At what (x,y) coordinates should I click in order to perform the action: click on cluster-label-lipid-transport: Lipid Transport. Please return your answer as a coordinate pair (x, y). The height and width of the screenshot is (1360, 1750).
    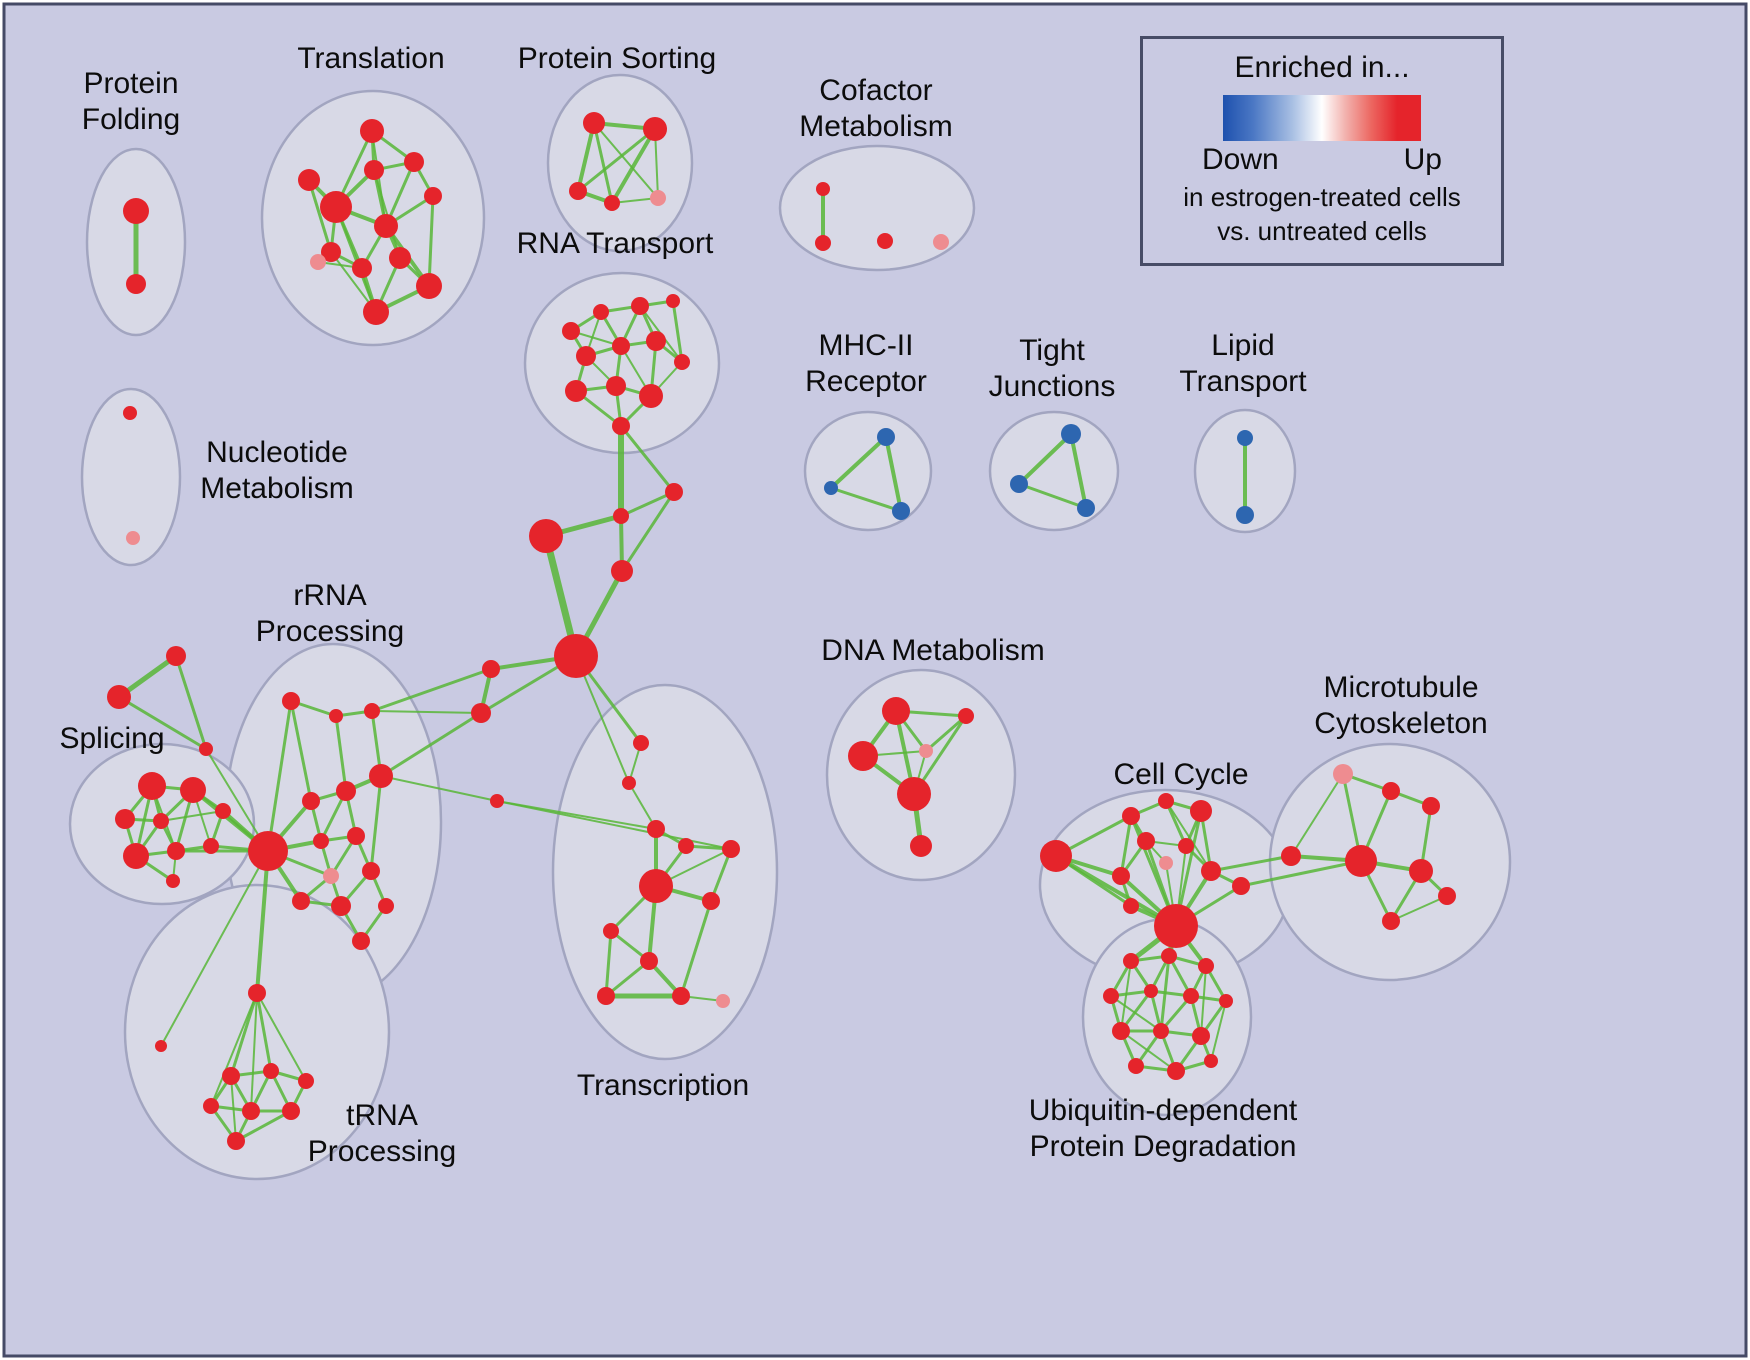
    Looking at the image, I should click on (1243, 363).